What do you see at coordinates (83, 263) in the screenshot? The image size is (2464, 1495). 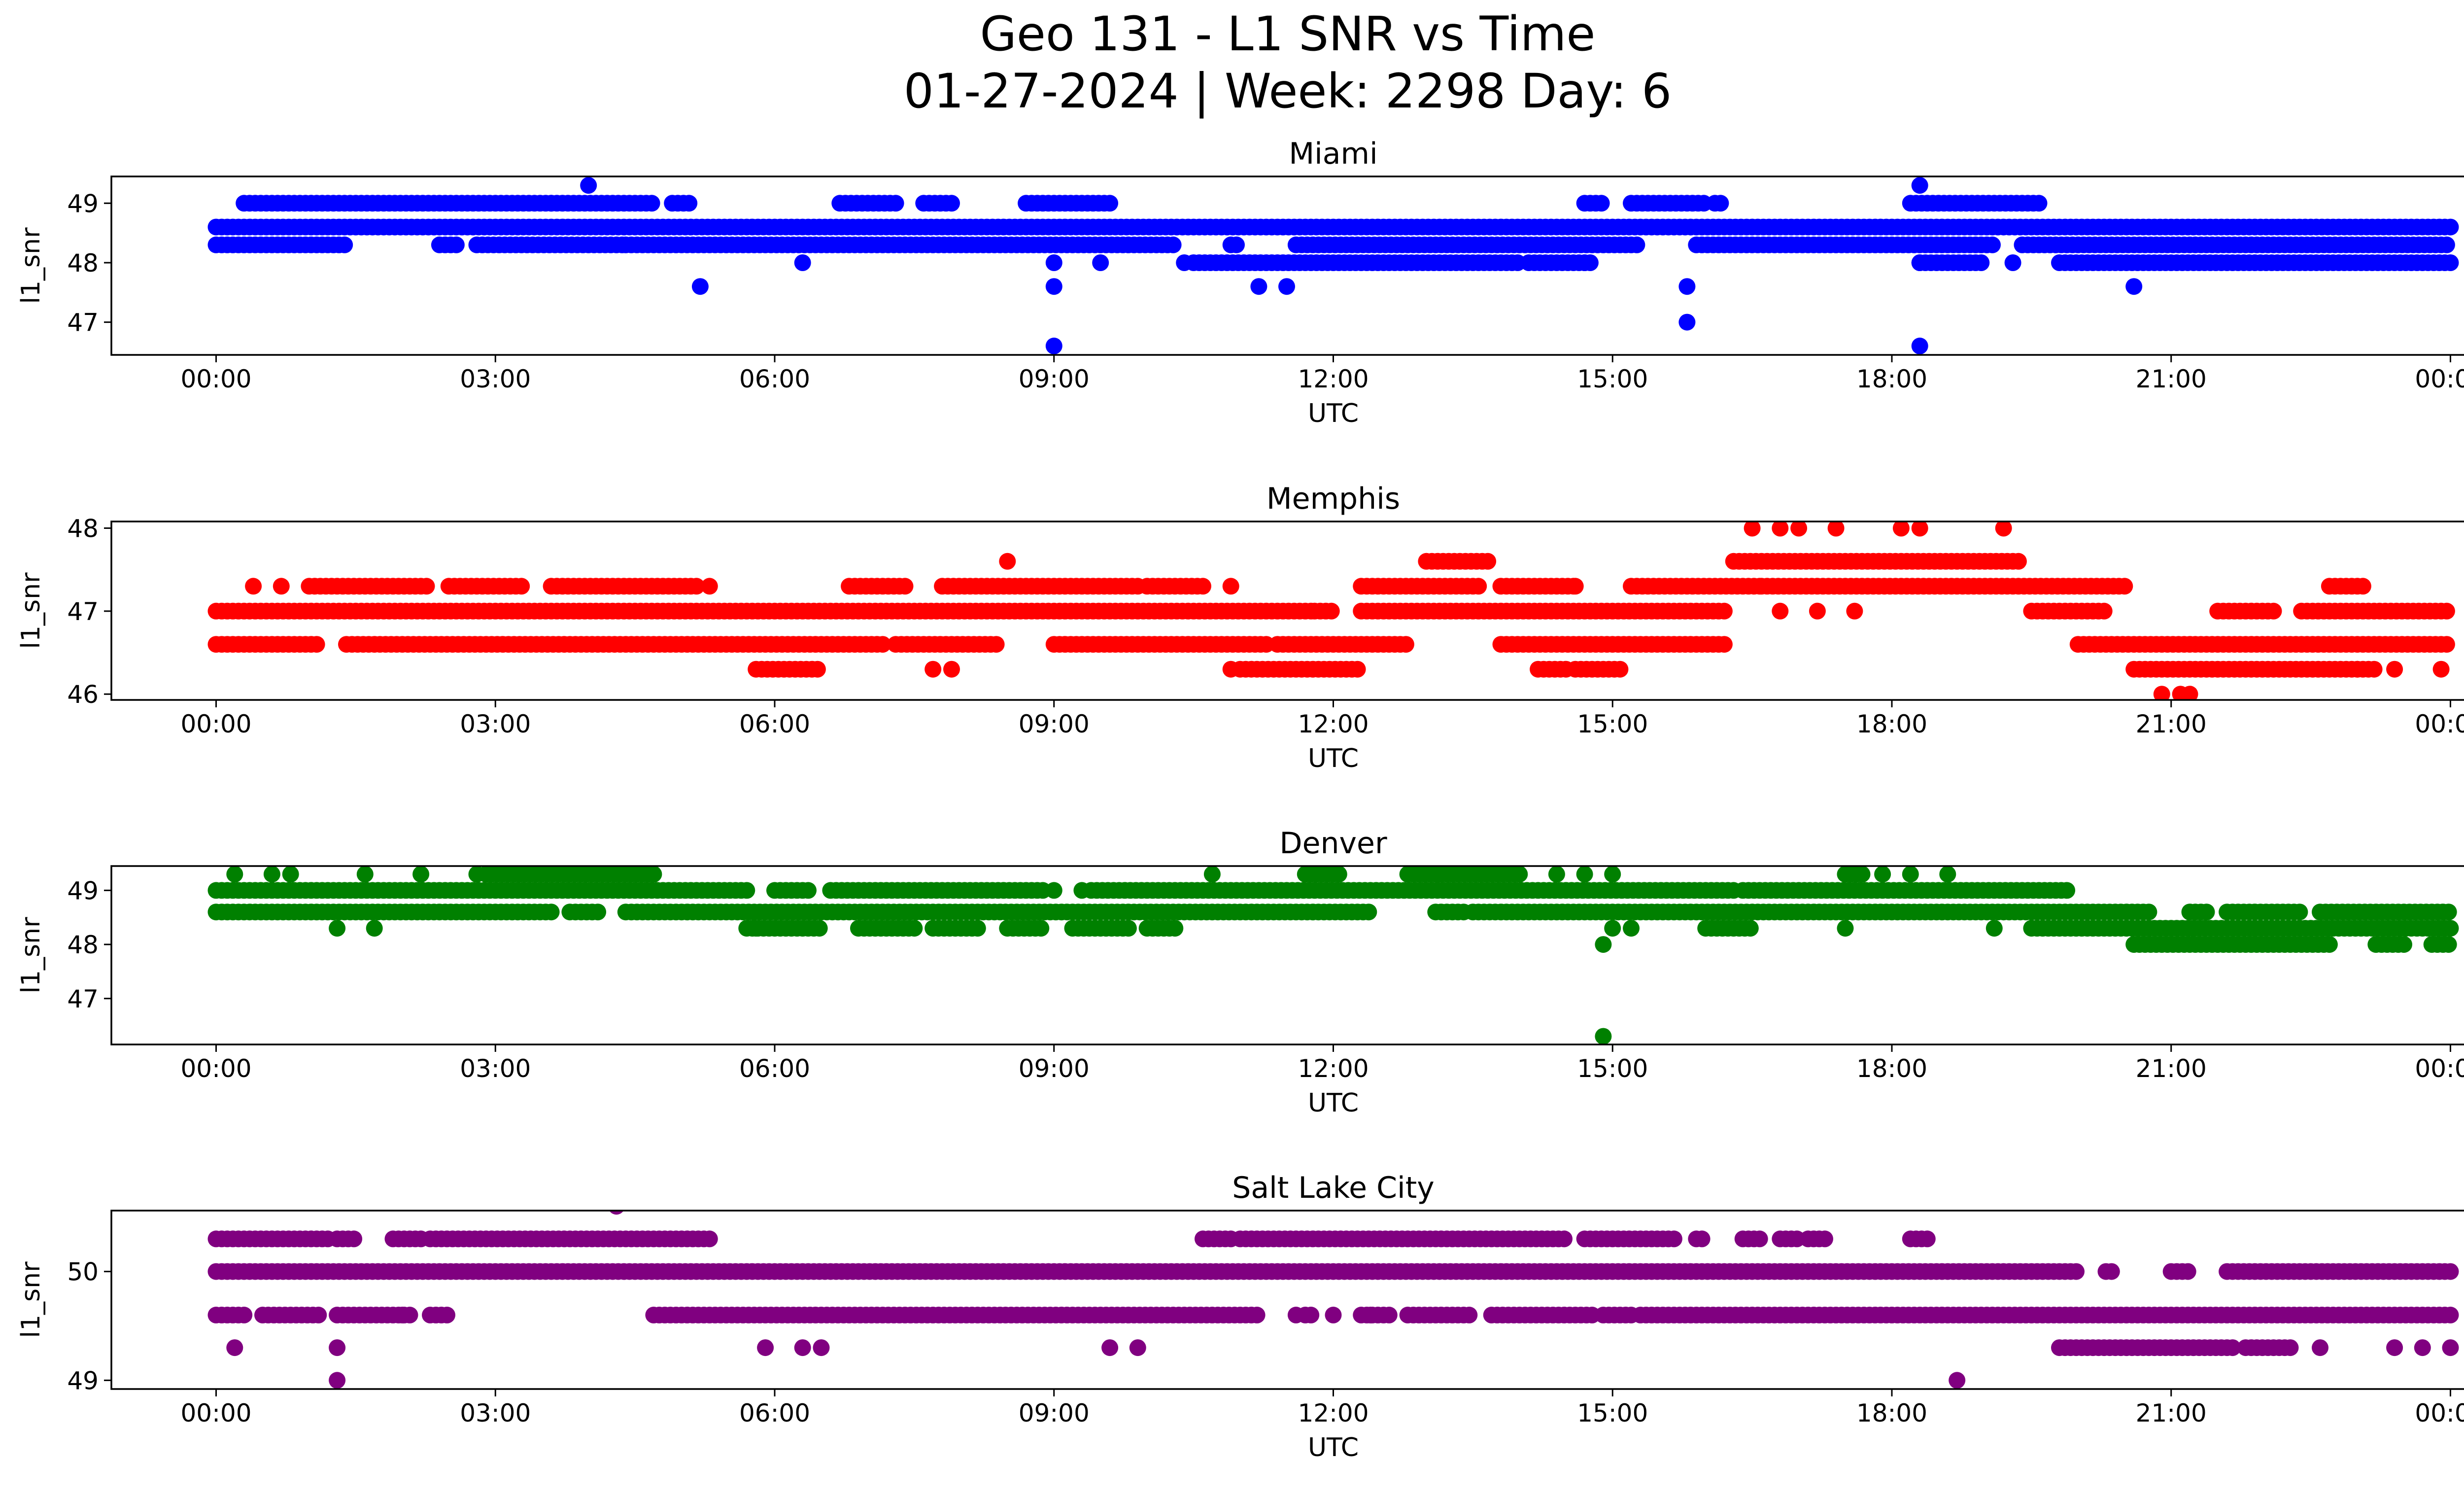 I see `y-tick-label: 48` at bounding box center [83, 263].